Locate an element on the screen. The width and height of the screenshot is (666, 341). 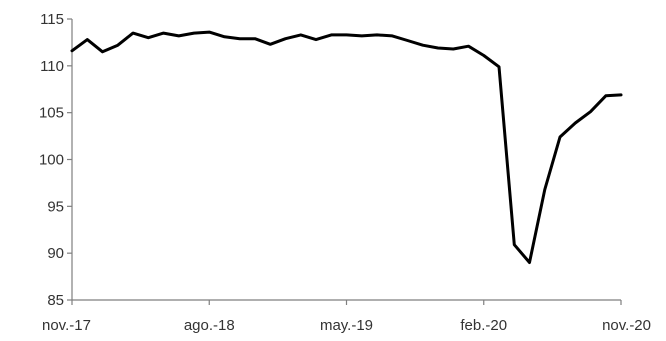
x-axis-ticks is located at coordinates (346, 302).